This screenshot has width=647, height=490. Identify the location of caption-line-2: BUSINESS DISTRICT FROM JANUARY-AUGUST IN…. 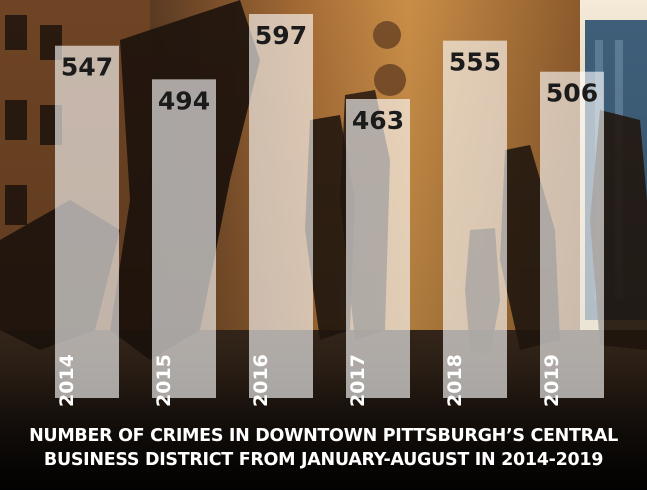
(323, 460).